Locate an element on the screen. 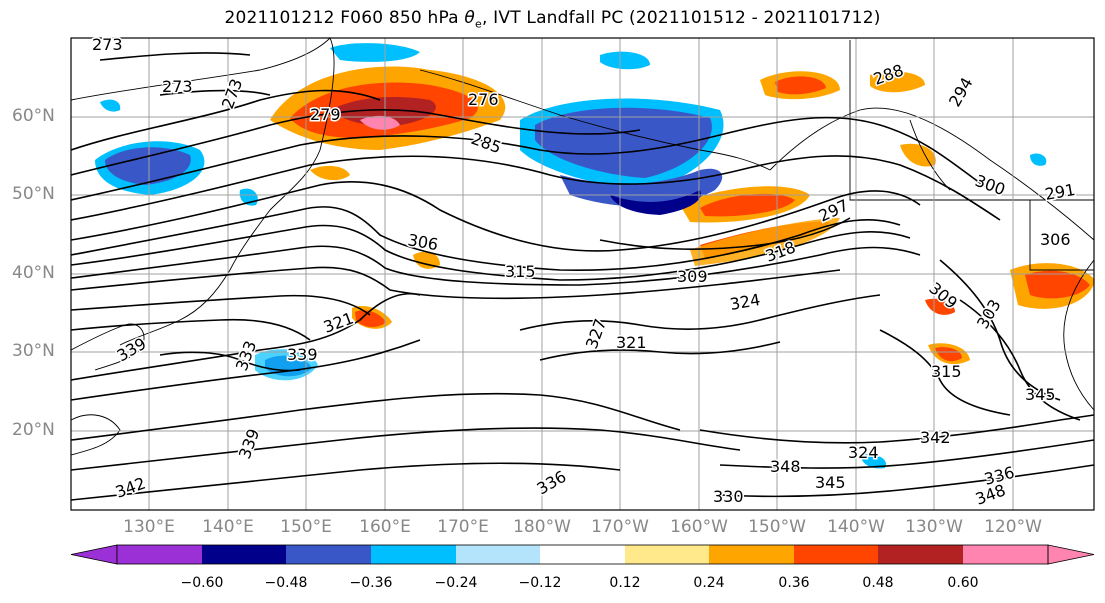 The image size is (1105, 603). lon-label-170W: 170°W is located at coordinates (620, 527).